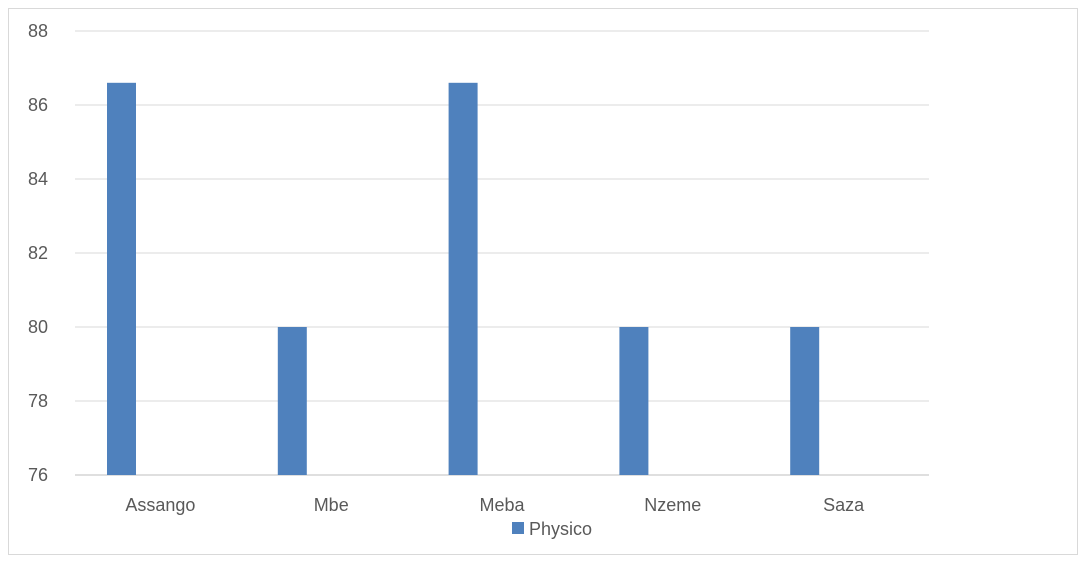  Describe the element at coordinates (38, 105) in the screenshot. I see `y-tick-label: 86` at that location.